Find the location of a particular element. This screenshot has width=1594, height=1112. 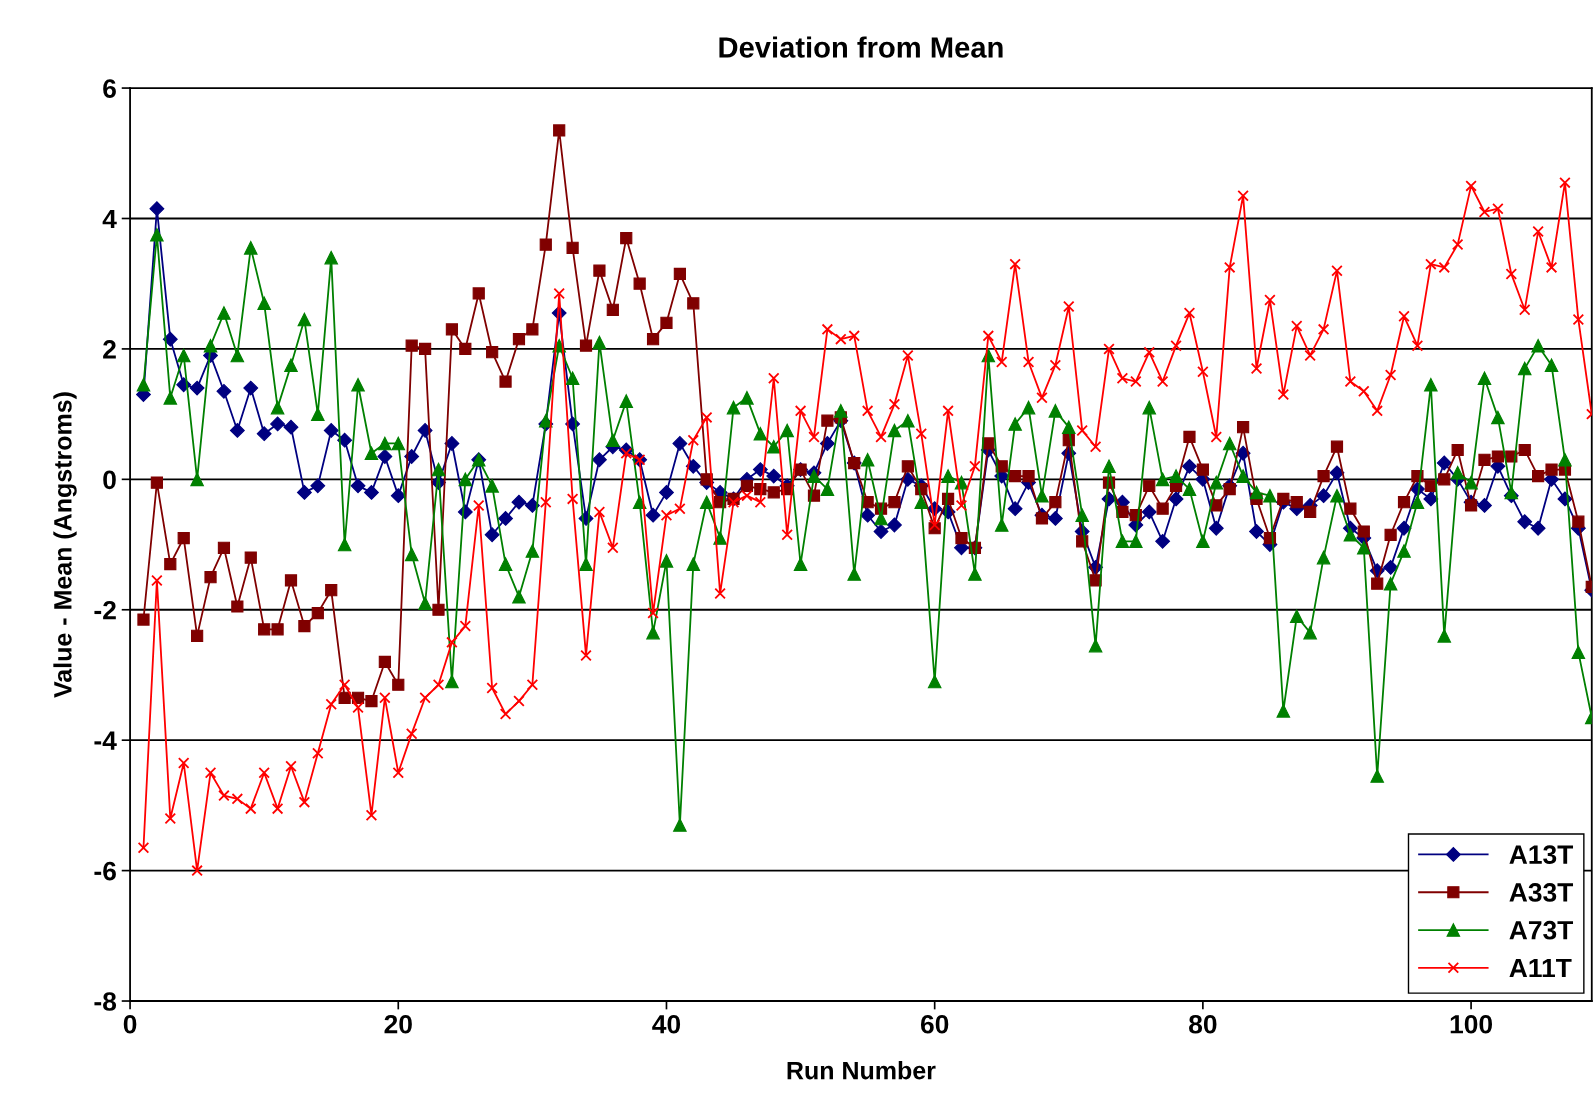

x-tick-label: 60 is located at coordinates (934, 1024).